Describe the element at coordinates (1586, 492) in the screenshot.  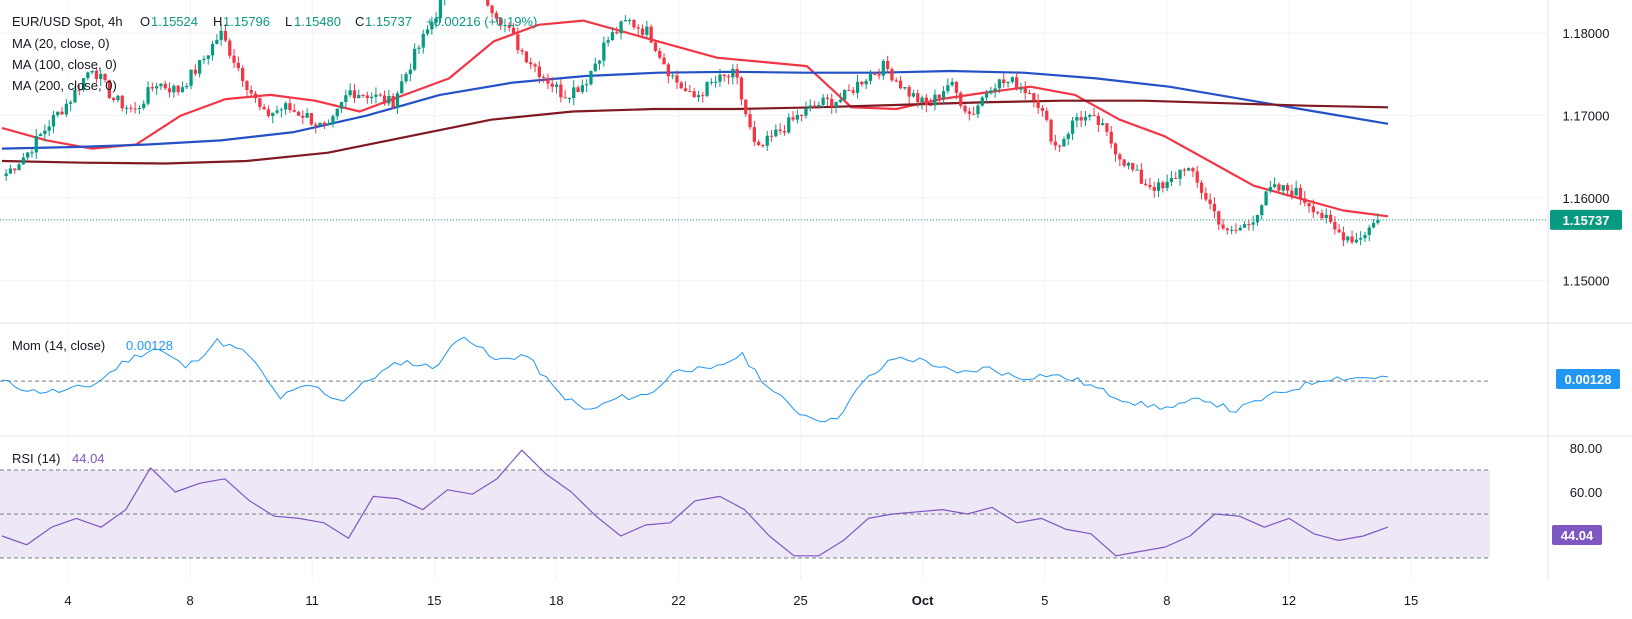
I see `rsi-tick-label: 60.00` at that location.